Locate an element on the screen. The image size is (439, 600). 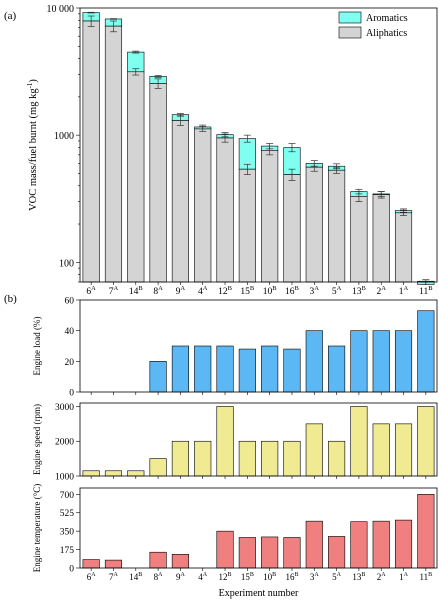
panel-label-a: (a) is located at coordinates (10, 16).